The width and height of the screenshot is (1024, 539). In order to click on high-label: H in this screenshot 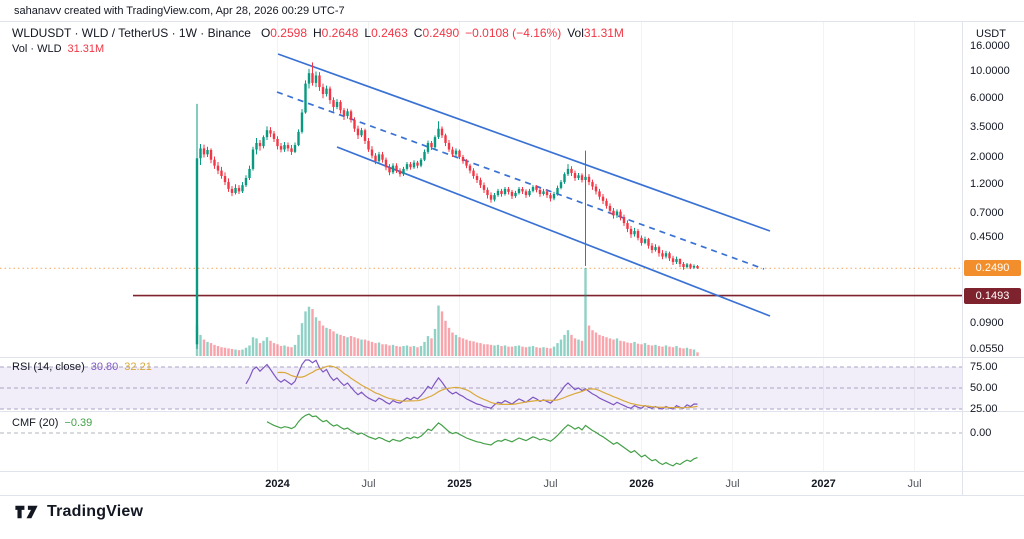, I will do `click(317, 33)`.